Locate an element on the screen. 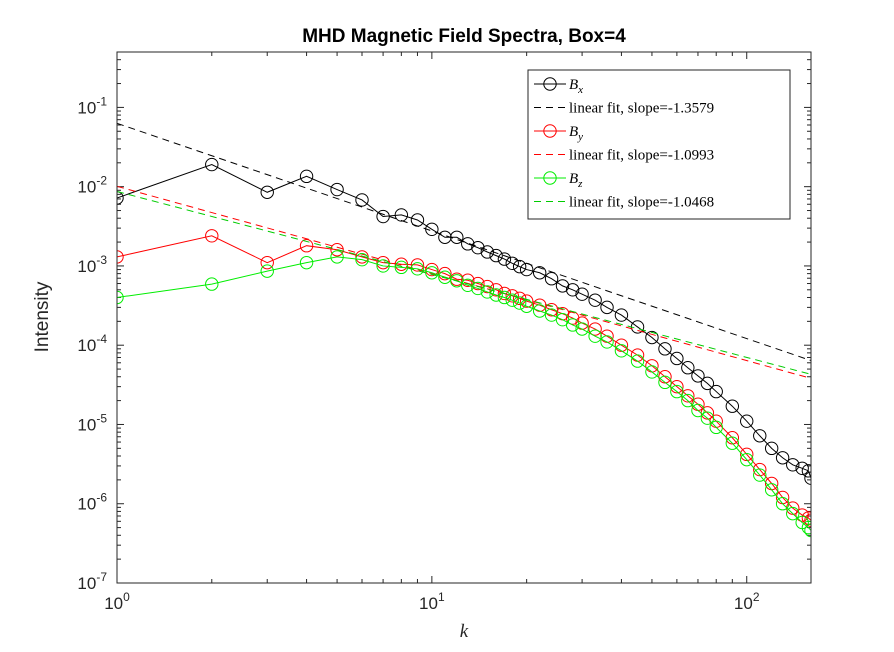 The image size is (894, 652). y-tick-label: 10⁻¹ is located at coordinates (92, 105).